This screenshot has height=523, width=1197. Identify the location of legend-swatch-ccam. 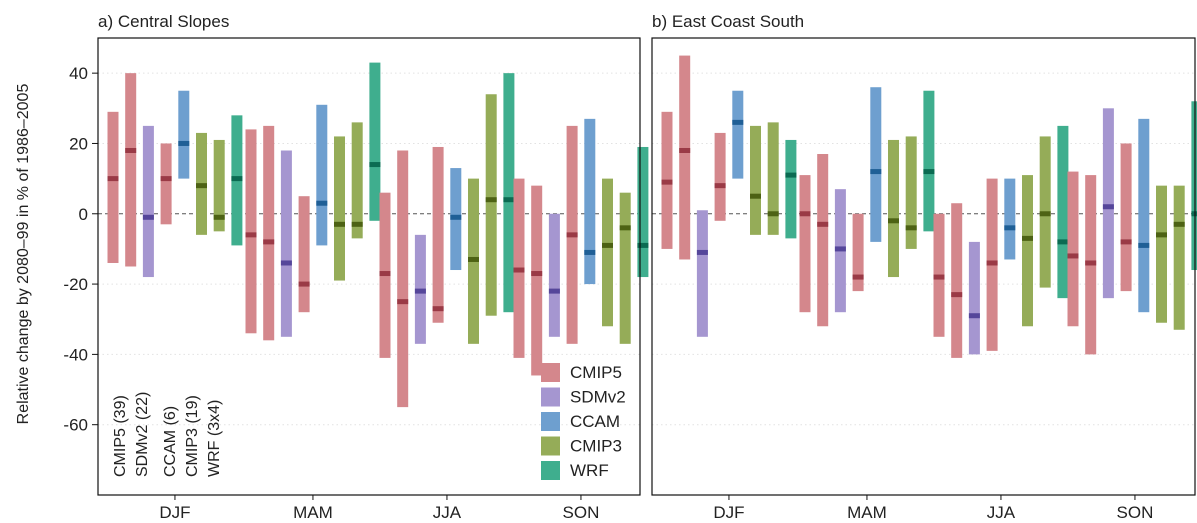
(550, 421).